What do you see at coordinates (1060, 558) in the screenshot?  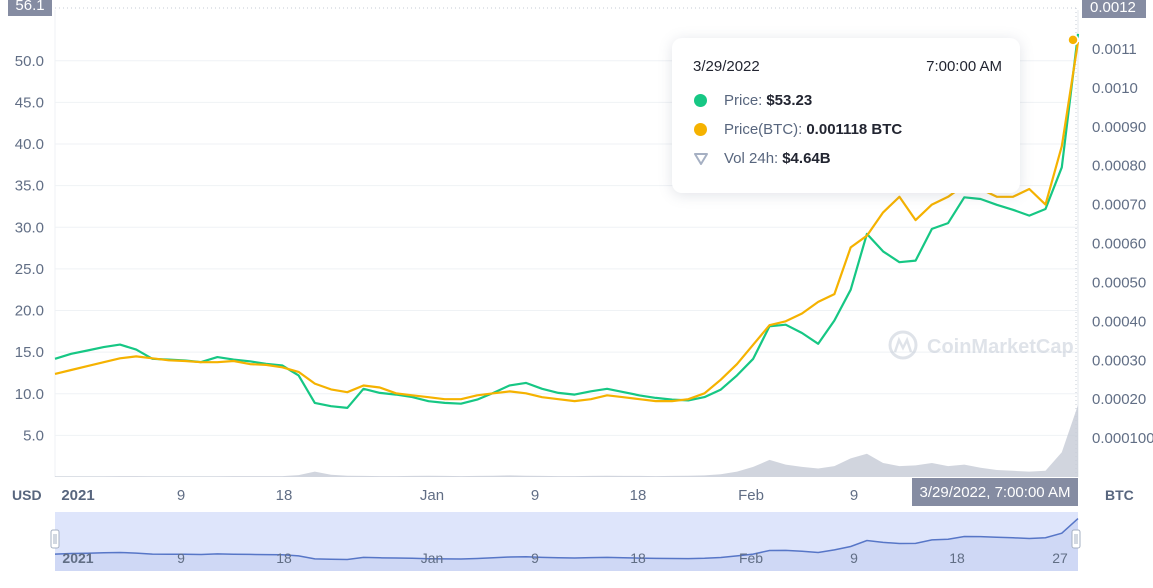 I see `navigator-tick-label: 27` at bounding box center [1060, 558].